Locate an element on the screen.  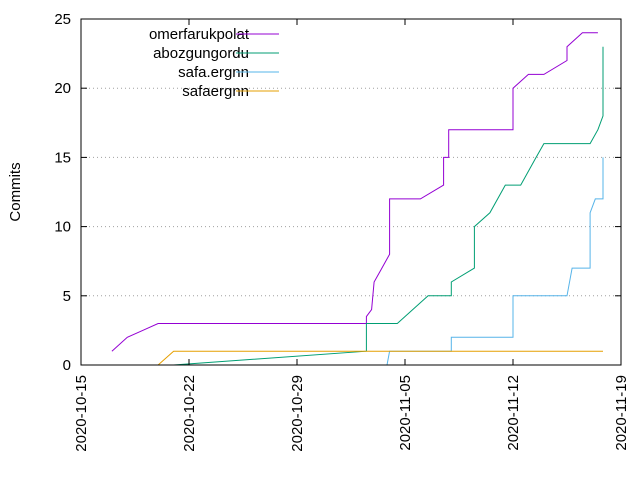
x-tick-label: 2020-10-22 is located at coordinates (189, 413).